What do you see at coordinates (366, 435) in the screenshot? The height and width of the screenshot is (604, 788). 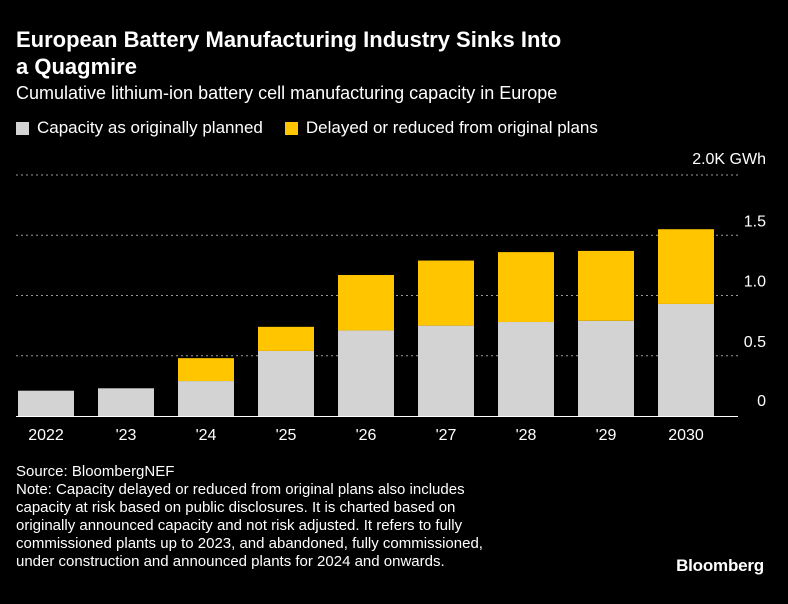 I see `x-tick-label-4: '26` at bounding box center [366, 435].